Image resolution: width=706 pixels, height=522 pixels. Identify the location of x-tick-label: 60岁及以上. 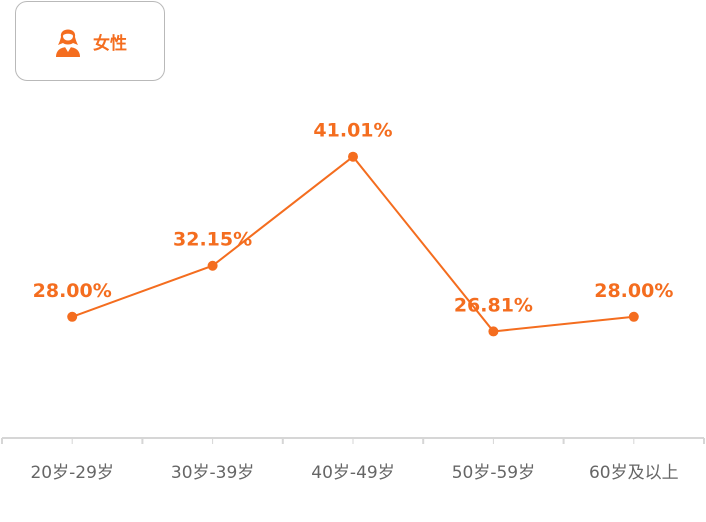
(634, 473).